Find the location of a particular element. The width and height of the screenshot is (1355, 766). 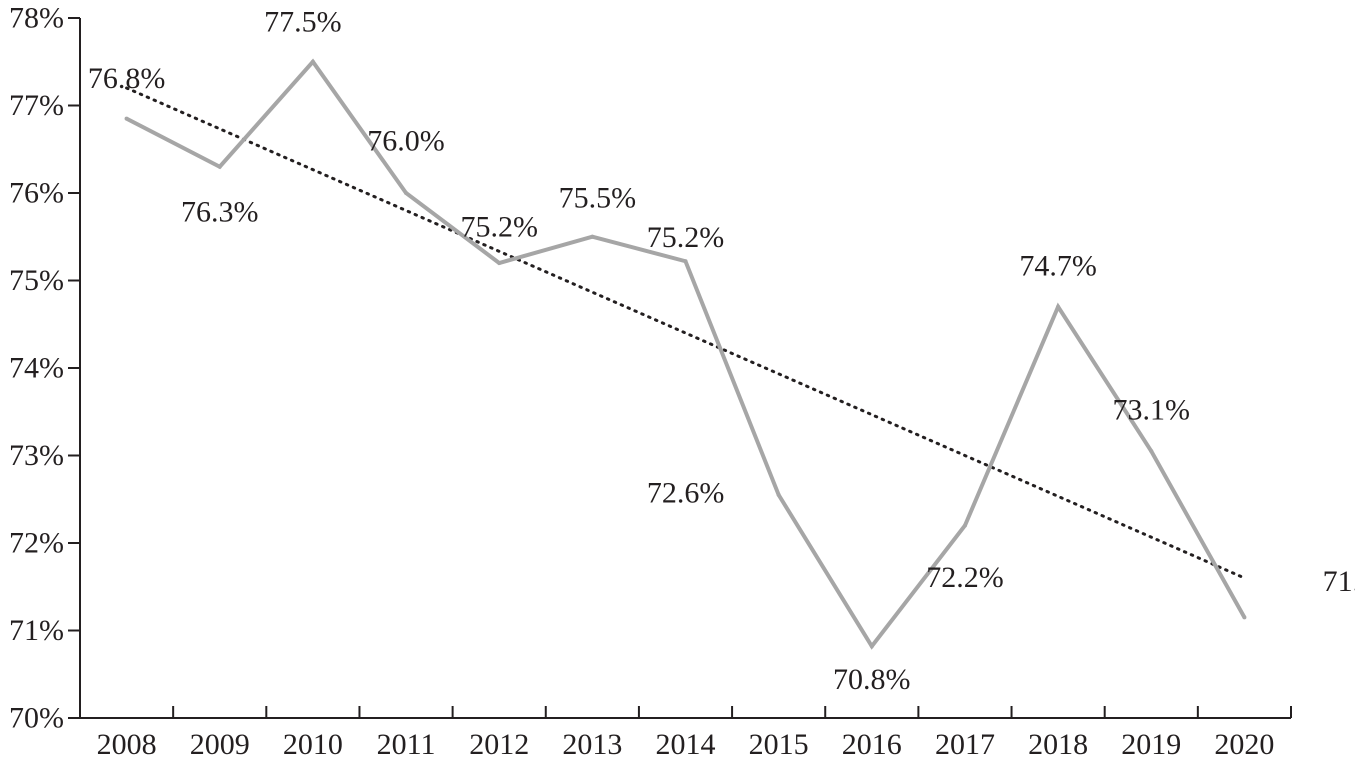

y-tick-label: 77% is located at coordinates (36, 105).